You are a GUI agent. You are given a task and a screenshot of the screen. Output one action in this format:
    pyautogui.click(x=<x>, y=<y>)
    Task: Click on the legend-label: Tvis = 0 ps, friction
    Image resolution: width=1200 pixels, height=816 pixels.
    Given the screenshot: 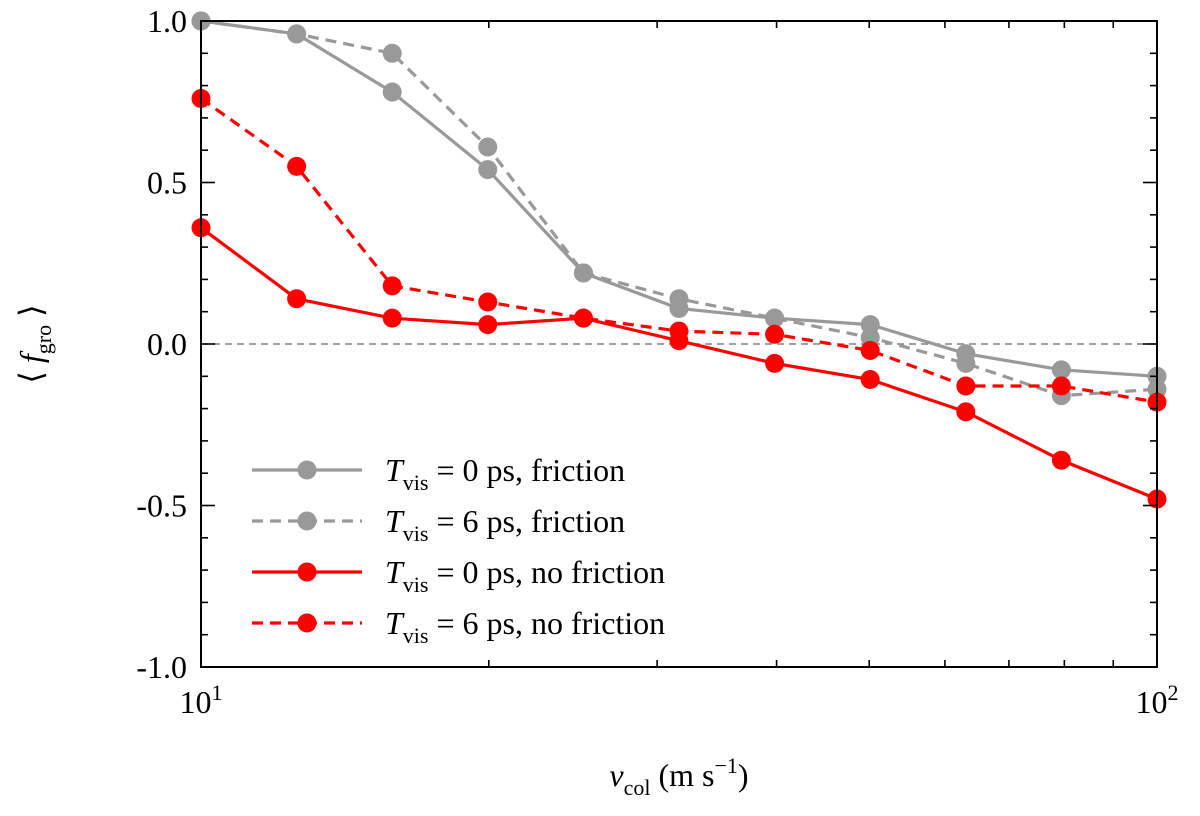 What is the action you would take?
    pyautogui.click(x=505, y=473)
    